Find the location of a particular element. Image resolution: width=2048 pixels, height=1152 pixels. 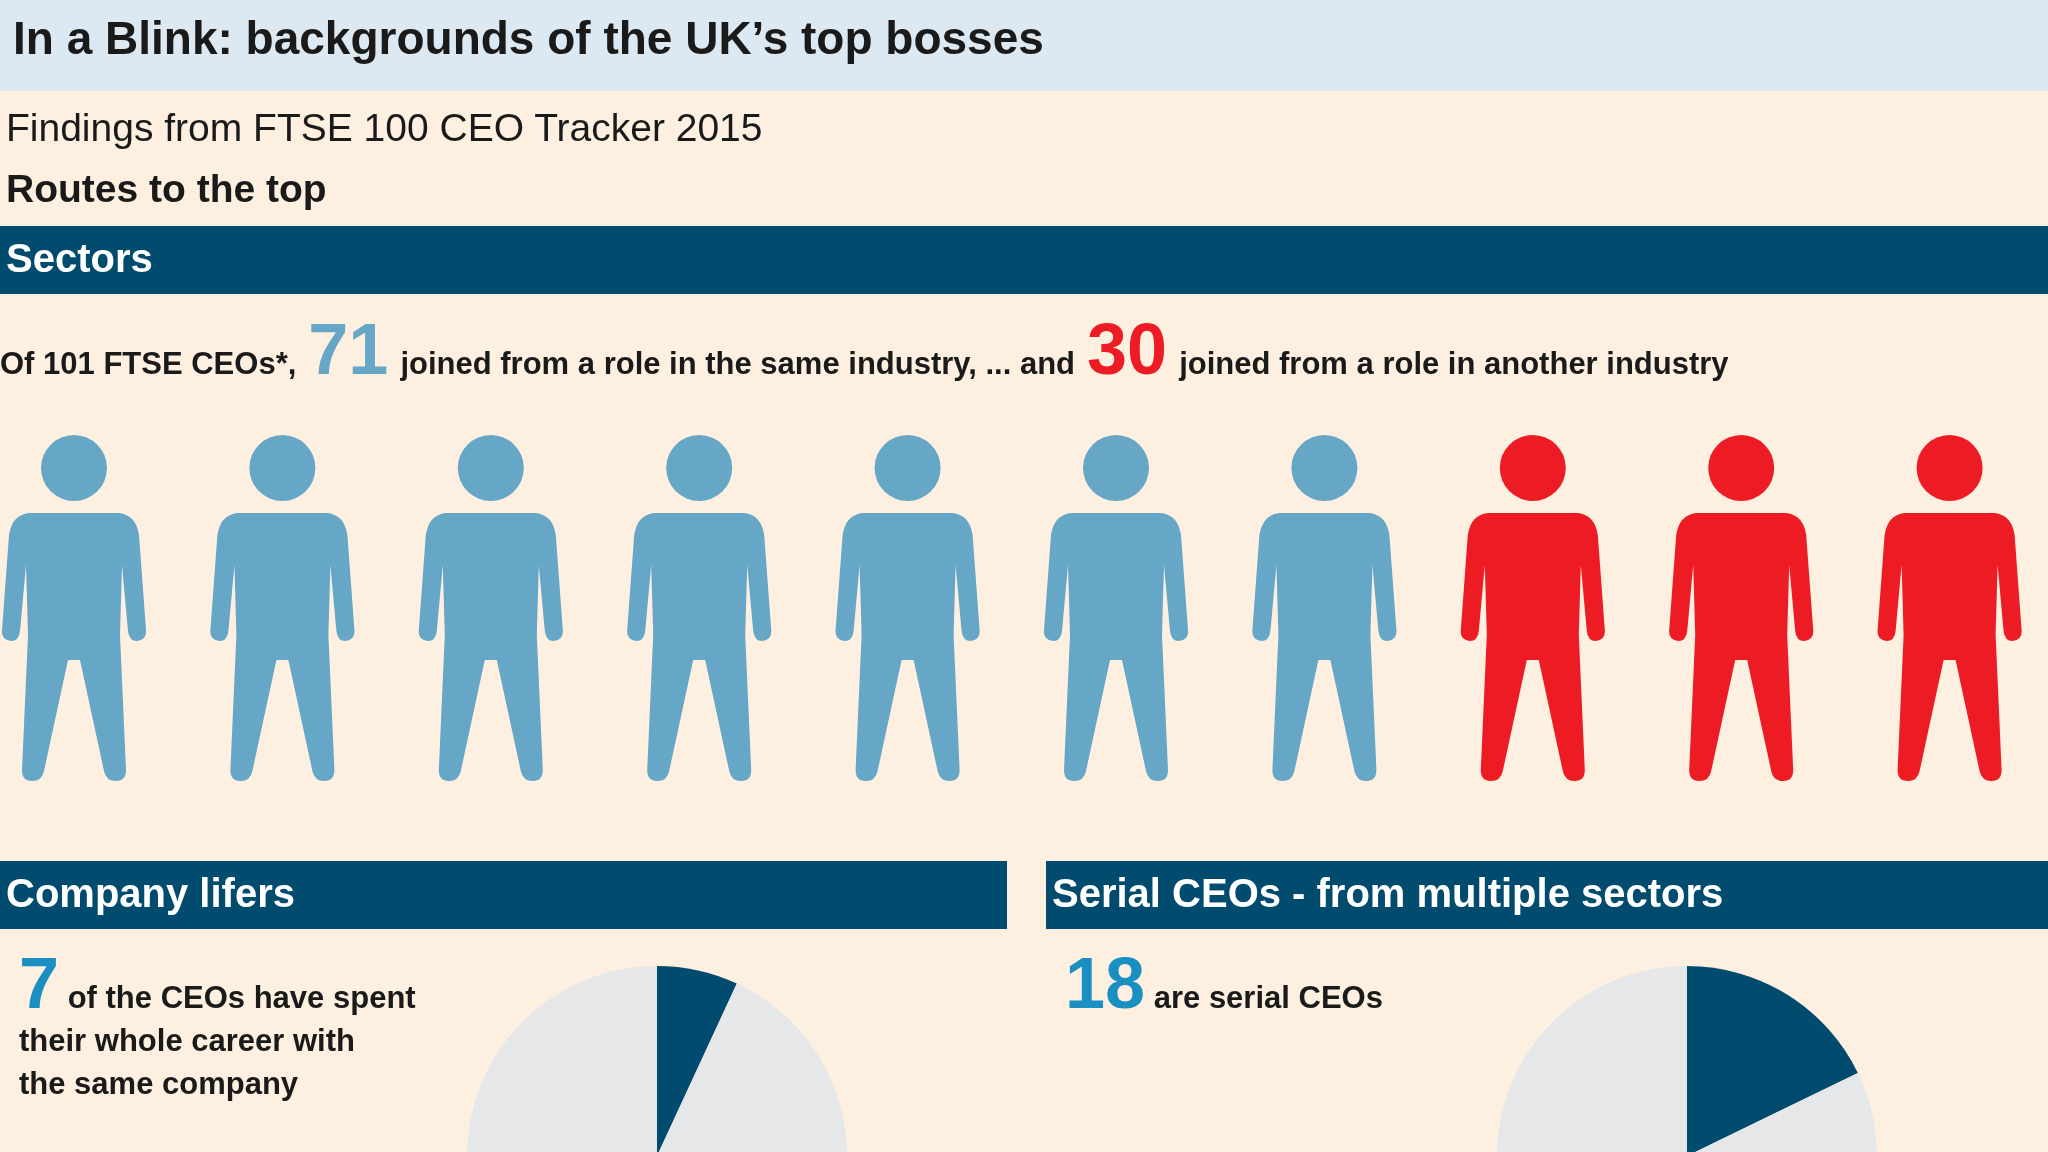

text: their whole career with is located at coordinates (187, 1040).